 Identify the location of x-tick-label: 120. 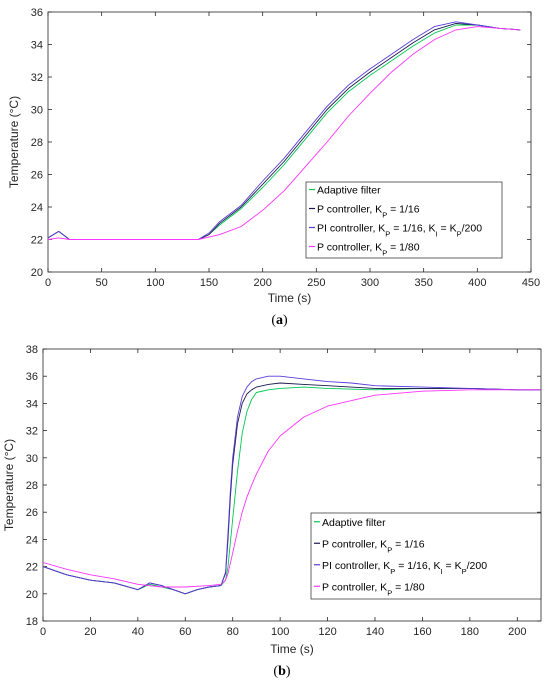
(327, 632).